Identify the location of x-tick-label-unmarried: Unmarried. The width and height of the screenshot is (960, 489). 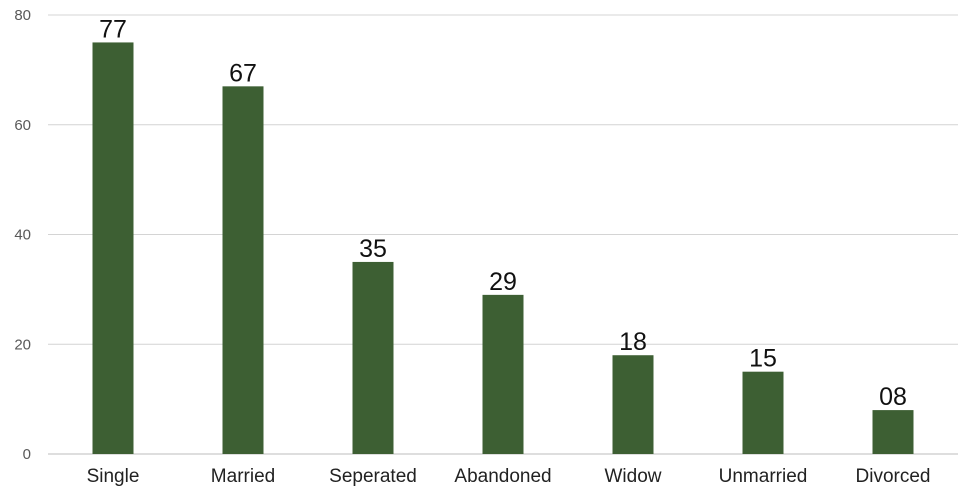
(763, 476).